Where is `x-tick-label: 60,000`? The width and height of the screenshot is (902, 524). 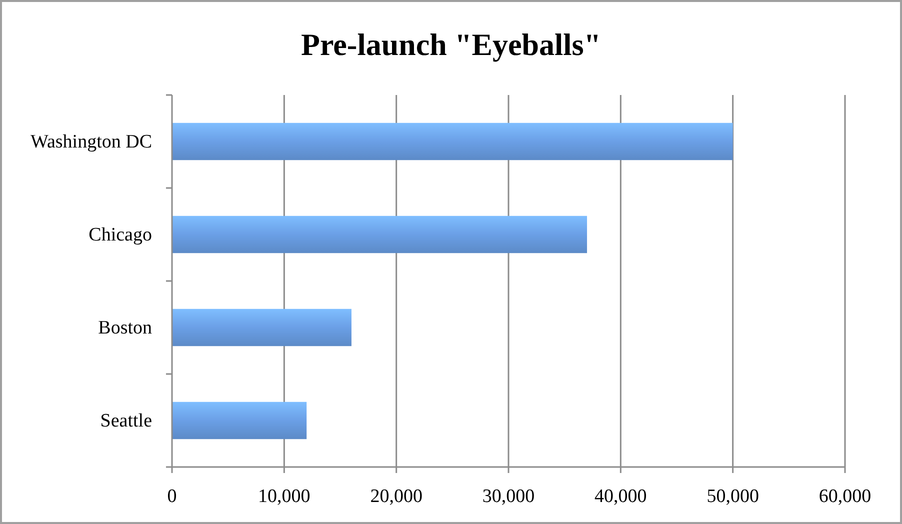
x-tick-label: 60,000 is located at coordinates (845, 496).